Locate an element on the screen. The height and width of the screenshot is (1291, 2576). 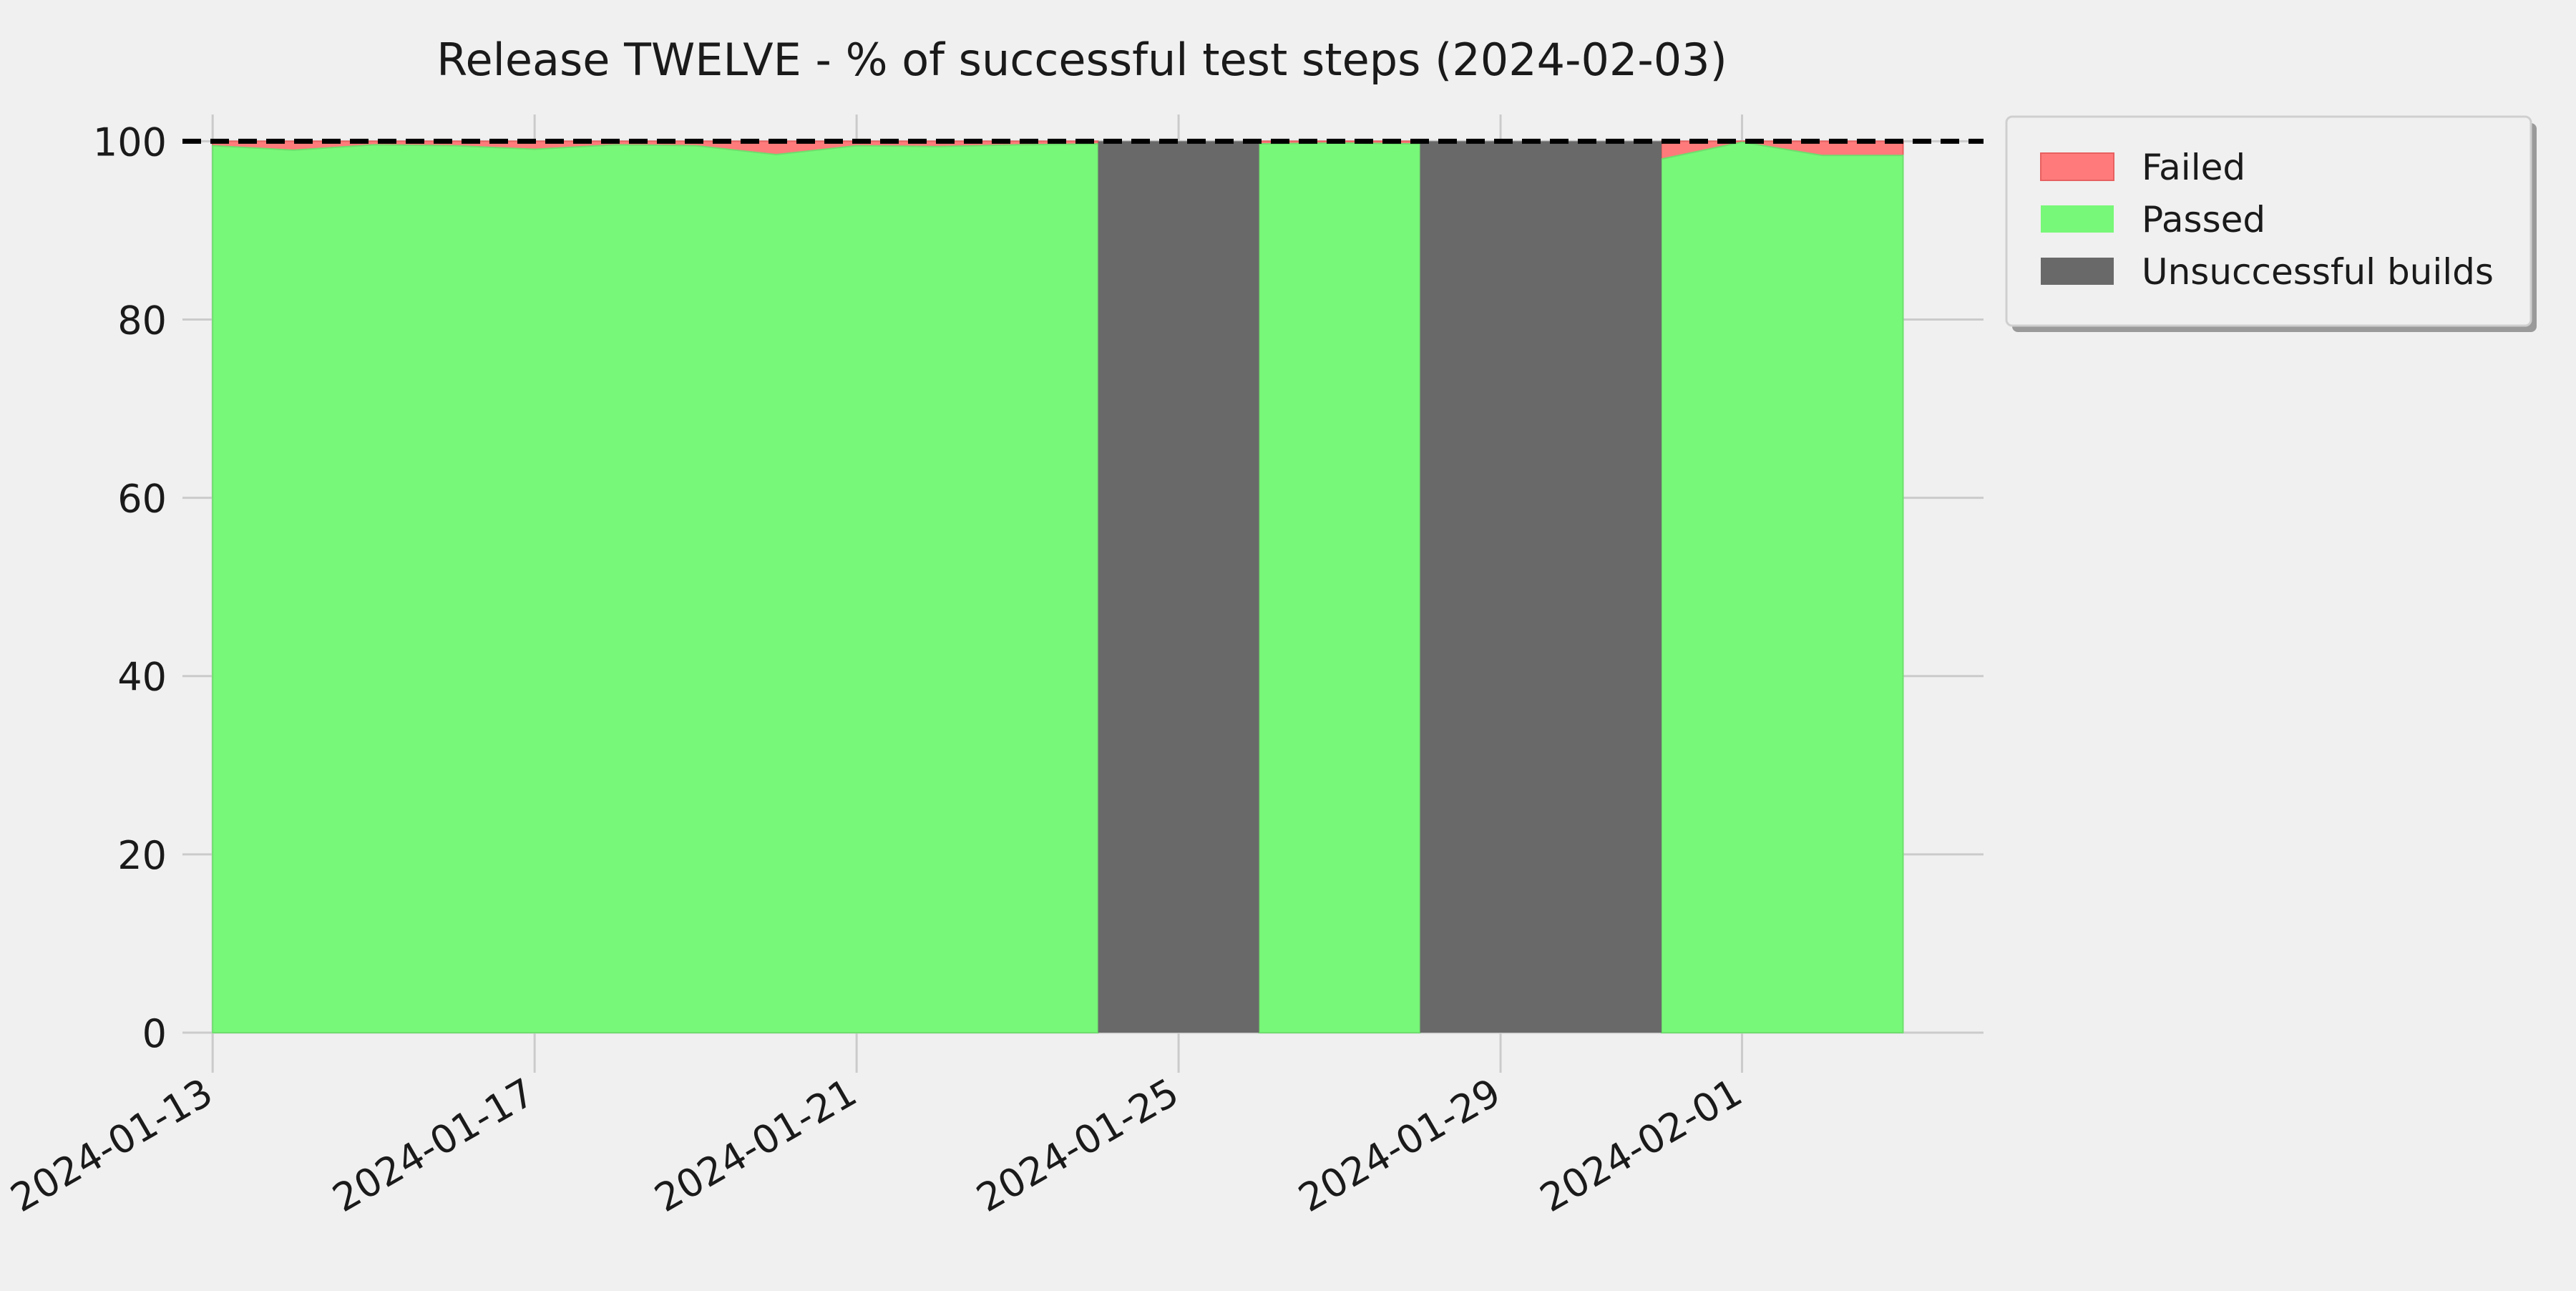
y-tick-label: 20 is located at coordinates (142, 855).